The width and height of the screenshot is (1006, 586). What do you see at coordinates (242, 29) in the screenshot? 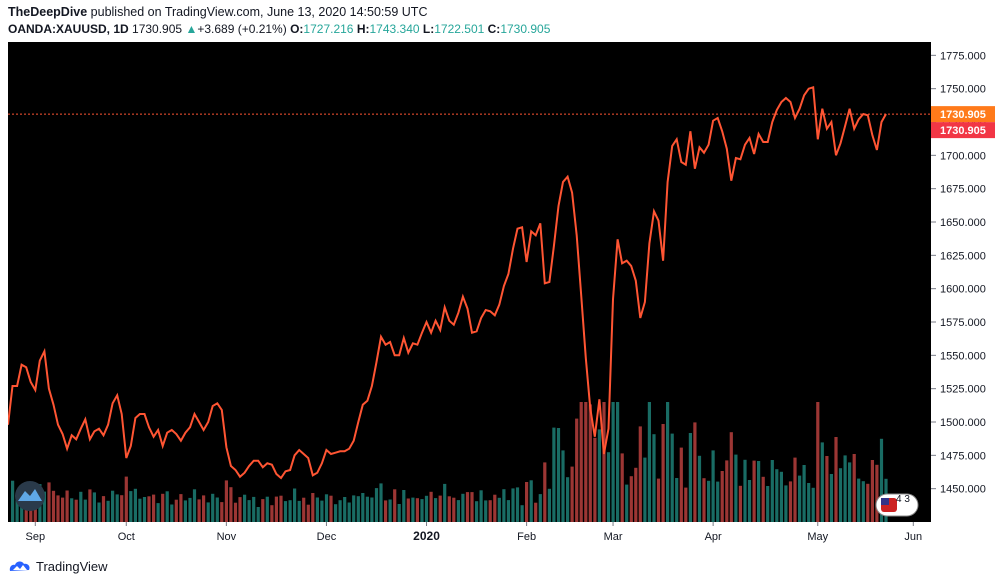
I see `change-value: +3.689 (+0.21%)` at bounding box center [242, 29].